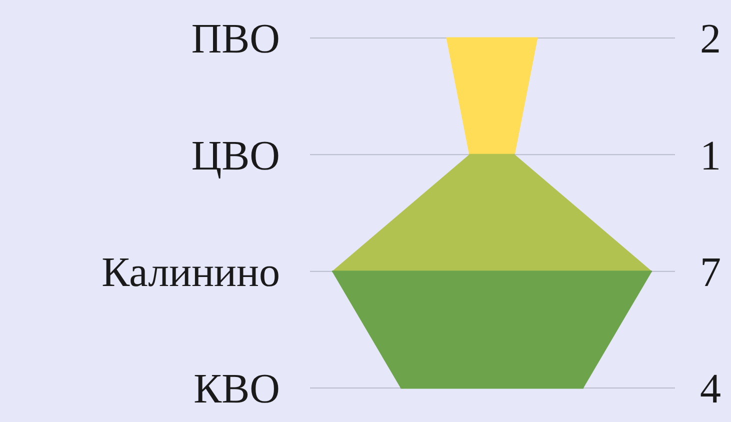  Describe the element at coordinates (710, 39) in the screenshot. I see `data-label: 2` at that location.